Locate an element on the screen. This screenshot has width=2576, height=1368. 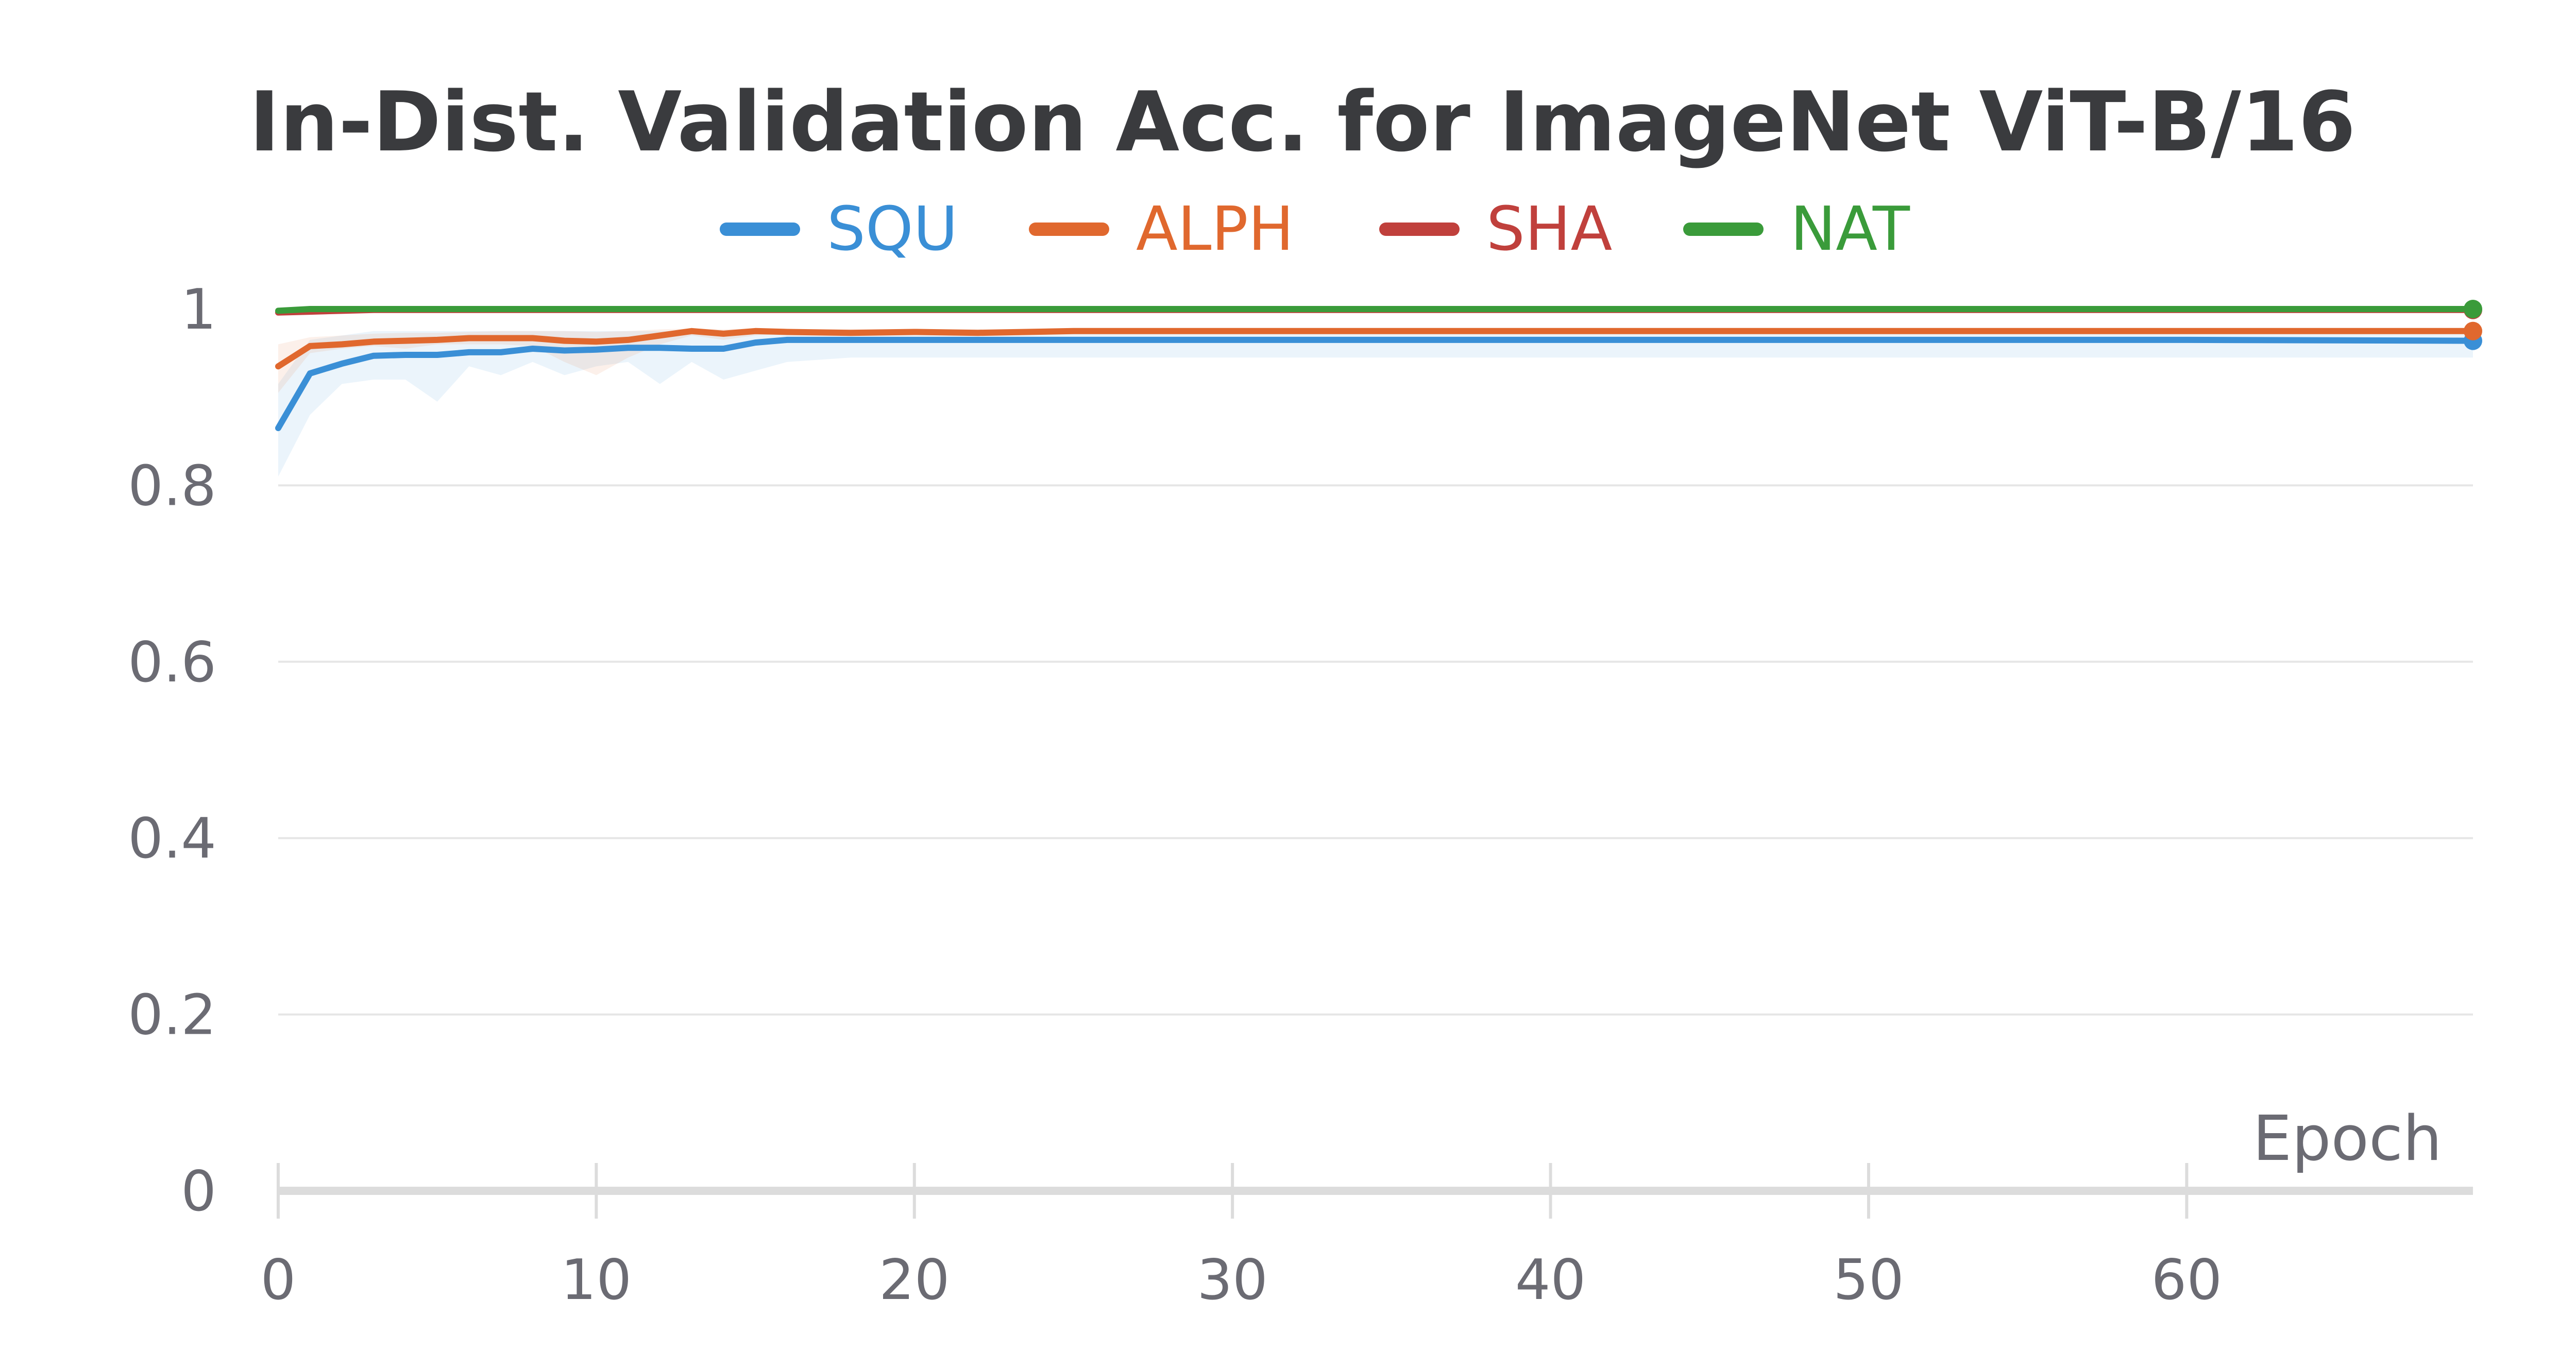
x-tick-label: 40 is located at coordinates (1550, 1280).